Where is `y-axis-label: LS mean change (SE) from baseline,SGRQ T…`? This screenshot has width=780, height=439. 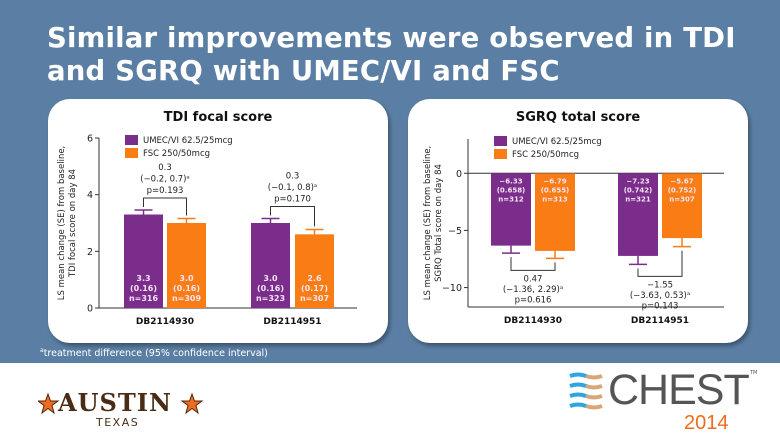
y-axis-label: LS mean change (SE) from baseline,SGRQ T… is located at coordinates (433, 223).